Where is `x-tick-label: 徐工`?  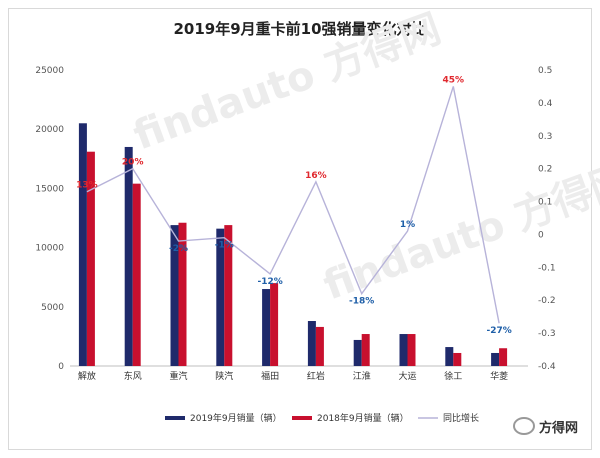 x-tick-label: 徐工 is located at coordinates (453, 376).